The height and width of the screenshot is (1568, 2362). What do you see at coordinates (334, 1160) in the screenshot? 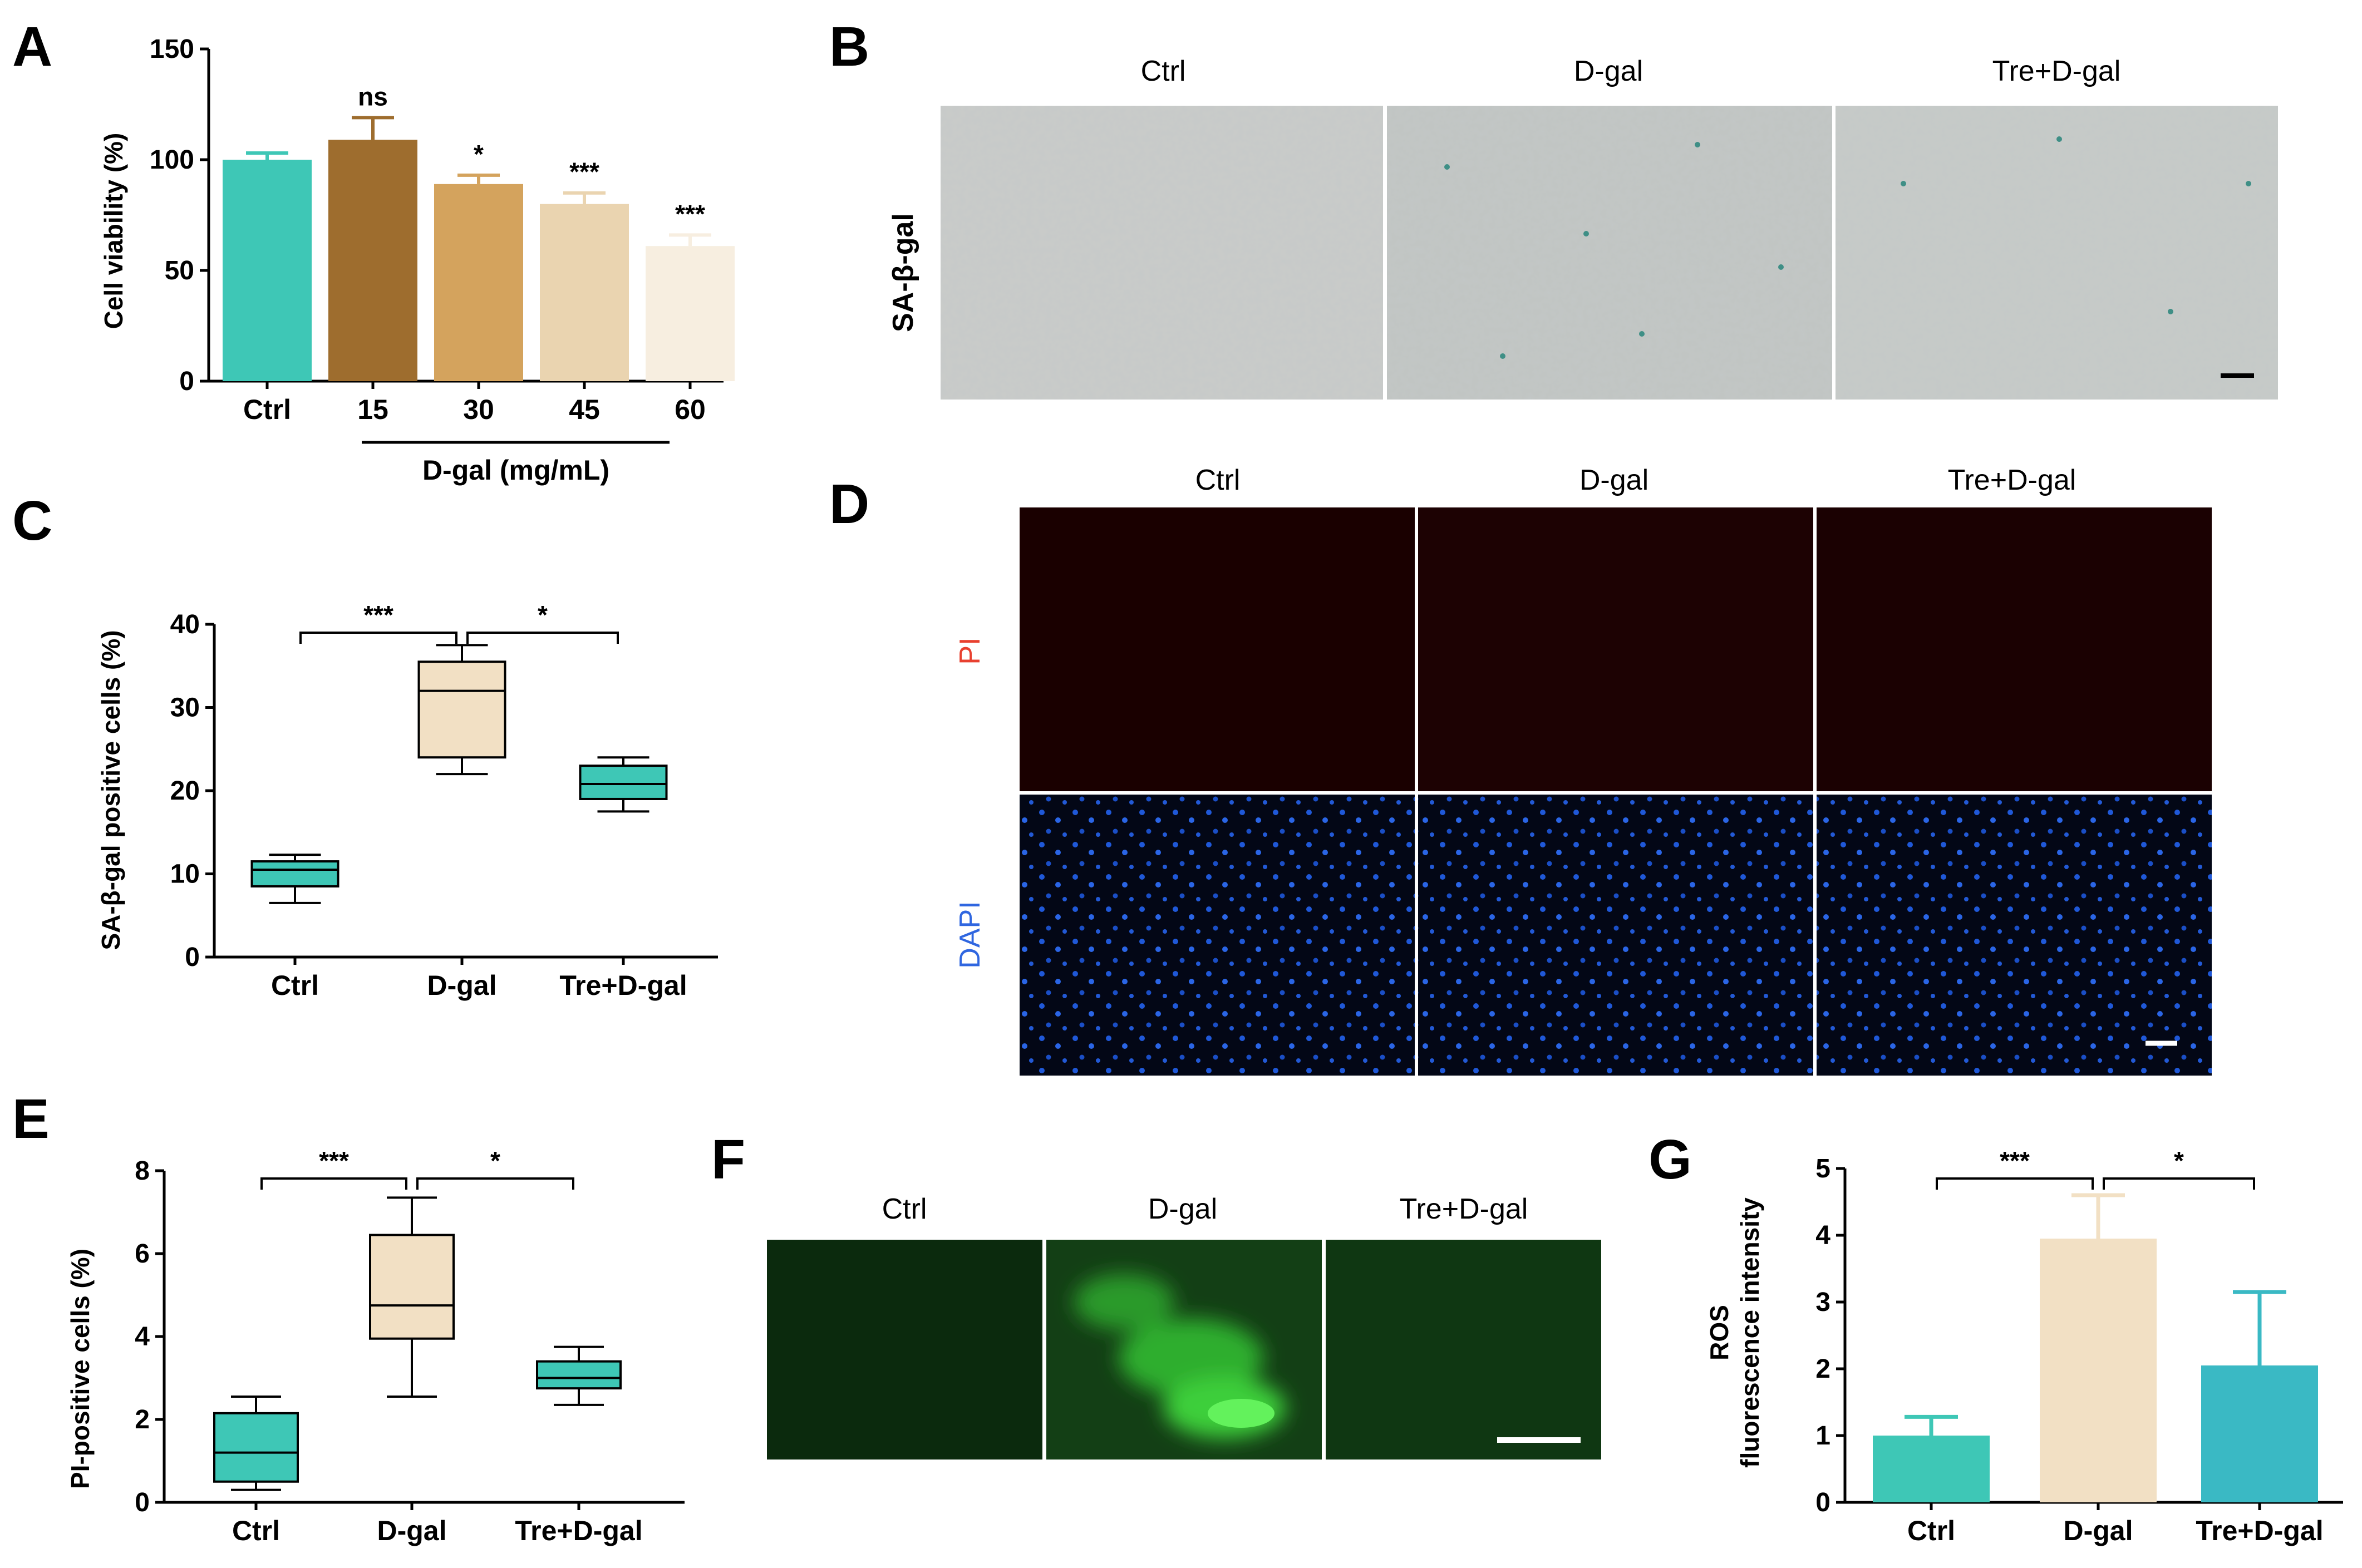
I see `chart-e-comparison-label-0: ***` at bounding box center [334, 1160].